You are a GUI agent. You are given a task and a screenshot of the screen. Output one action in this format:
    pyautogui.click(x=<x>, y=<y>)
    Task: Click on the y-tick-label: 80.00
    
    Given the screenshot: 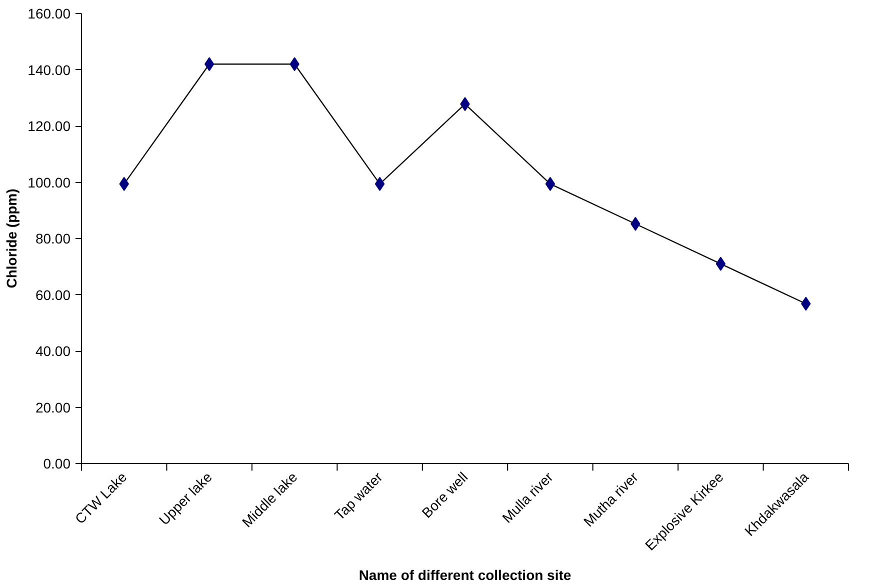 What is the action you would take?
    pyautogui.click(x=53, y=238)
    